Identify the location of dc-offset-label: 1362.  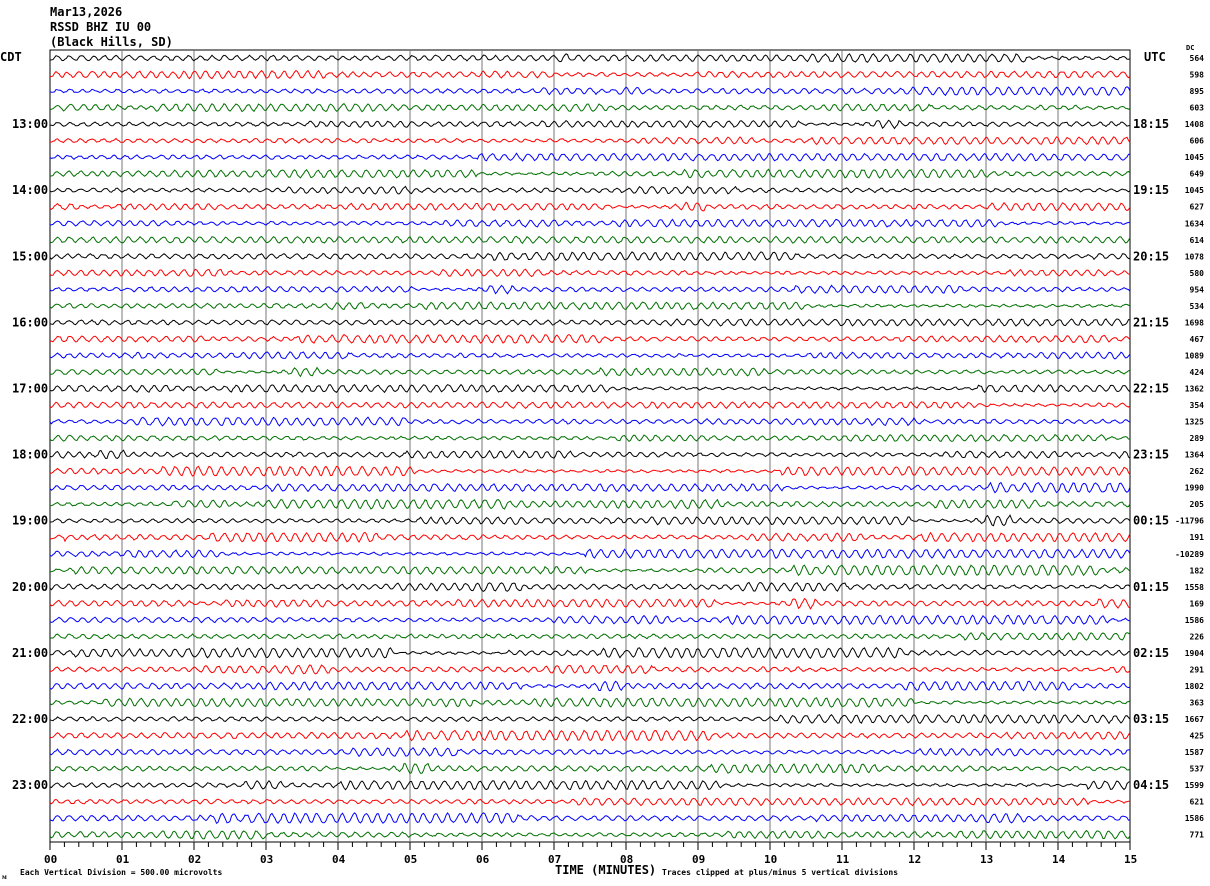
(1194, 389).